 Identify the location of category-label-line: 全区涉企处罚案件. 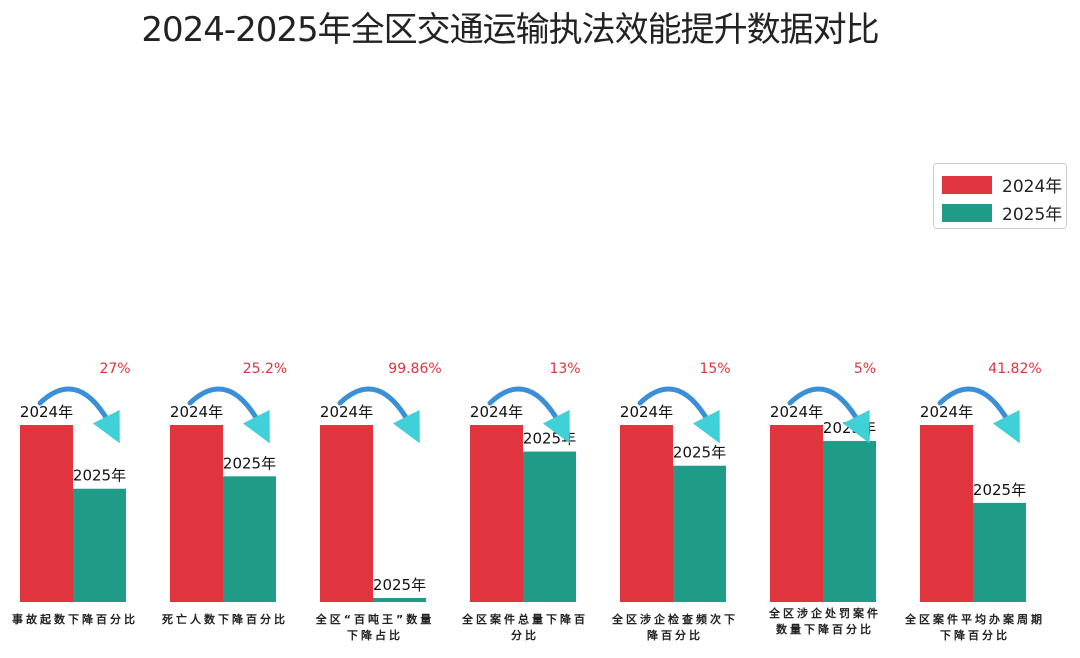
(825, 613).